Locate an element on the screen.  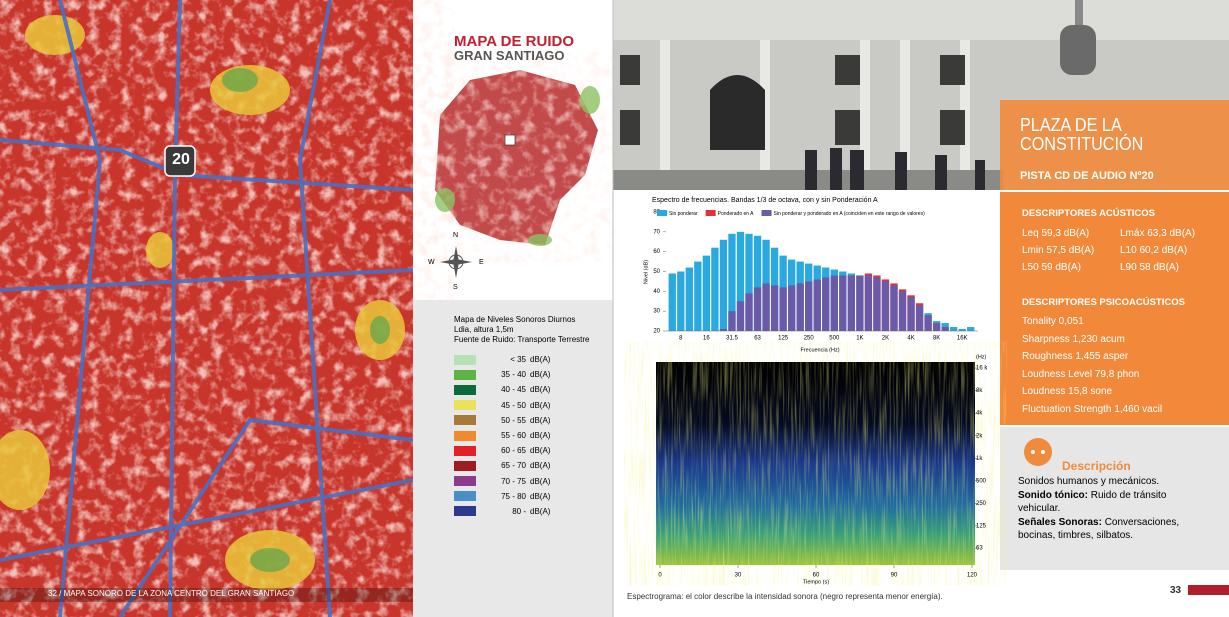
track: PISTA CD DE AUDIO Nº20 is located at coordinates (1087, 176).